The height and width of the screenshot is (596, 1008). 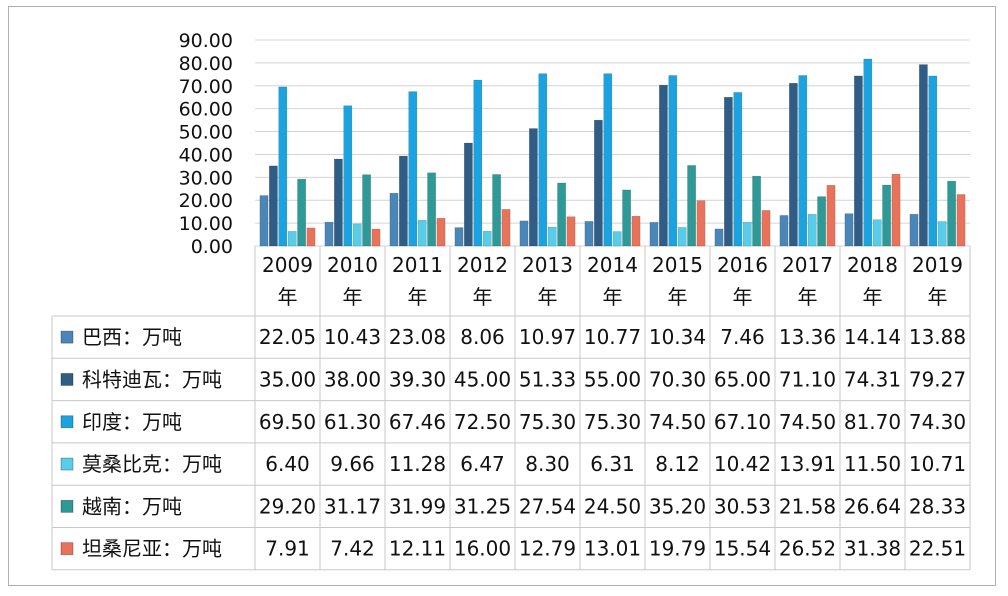 I want to click on data-label: 13.91, so click(x=807, y=464).